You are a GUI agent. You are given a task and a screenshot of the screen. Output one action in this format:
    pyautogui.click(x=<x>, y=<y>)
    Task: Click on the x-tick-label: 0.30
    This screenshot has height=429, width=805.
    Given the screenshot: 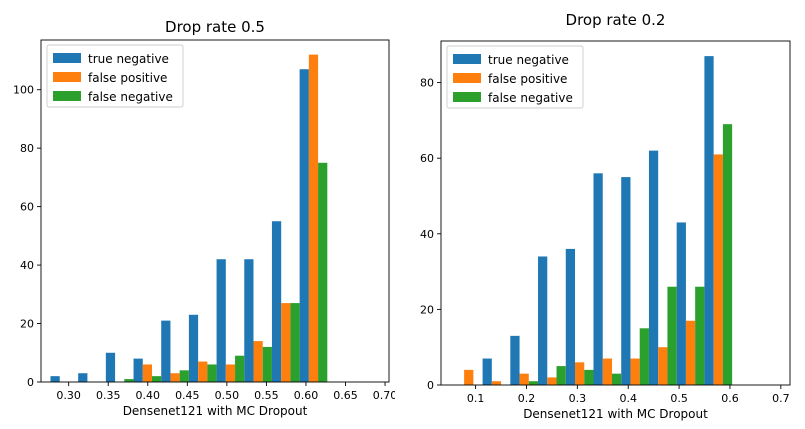 What is the action you would take?
    pyautogui.click(x=68, y=395)
    